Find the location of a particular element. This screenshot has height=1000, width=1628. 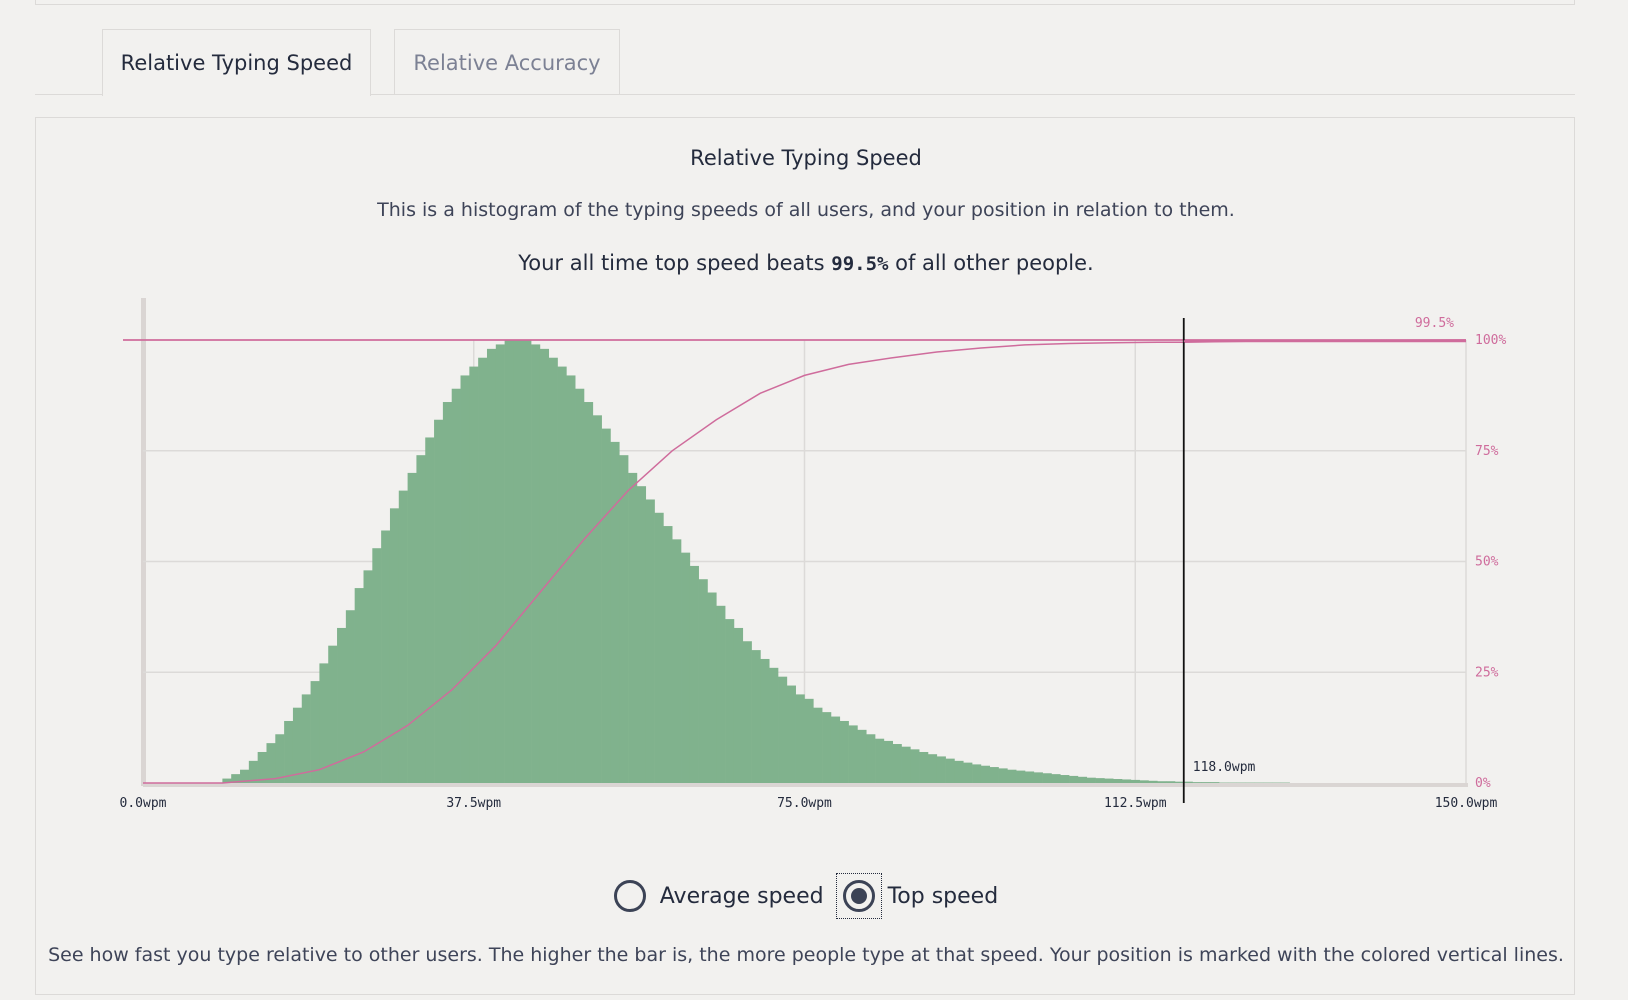

marker-speed-label: 118.0wpm is located at coordinates (1224, 767).